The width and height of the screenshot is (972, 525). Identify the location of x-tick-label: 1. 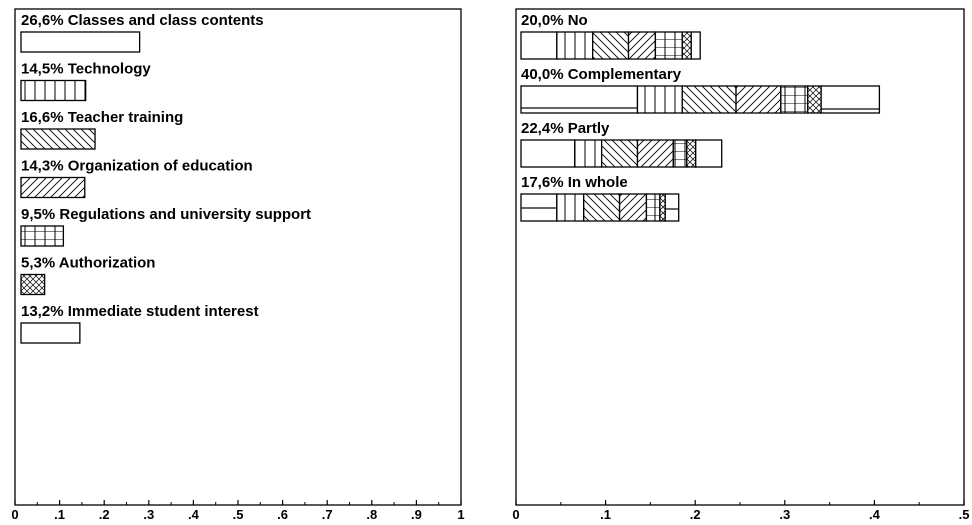
(460, 514).